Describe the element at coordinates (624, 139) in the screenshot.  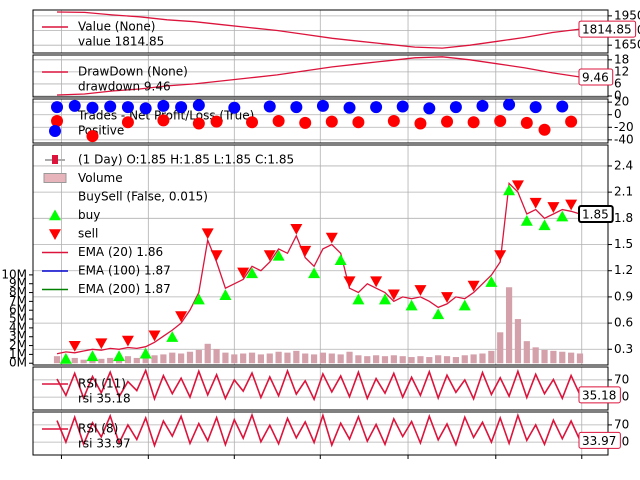
I see `y-tick-label: -40` at that location.